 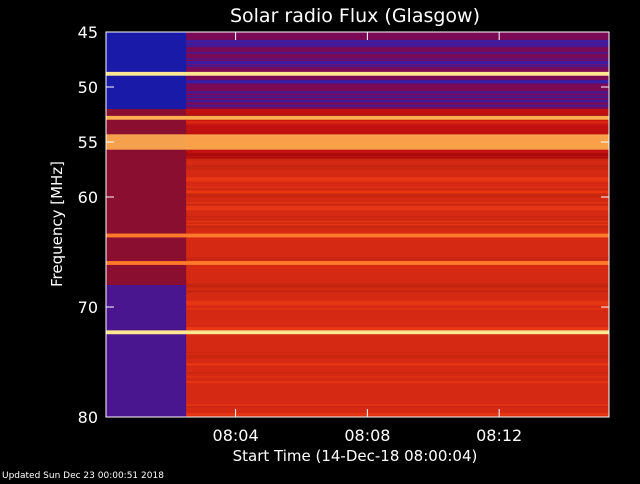 What do you see at coordinates (83, 475) in the screenshot?
I see `updated-timestamp: Updated Sun Dec 23 00:00:51 2018` at bounding box center [83, 475].